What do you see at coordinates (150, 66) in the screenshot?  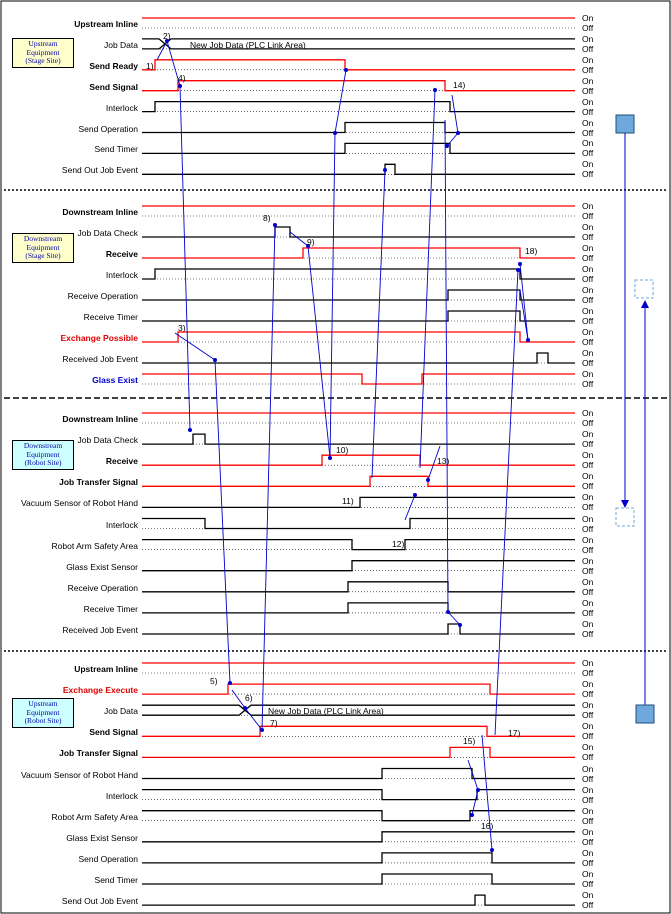 I see `step-marker: 1)` at bounding box center [150, 66].